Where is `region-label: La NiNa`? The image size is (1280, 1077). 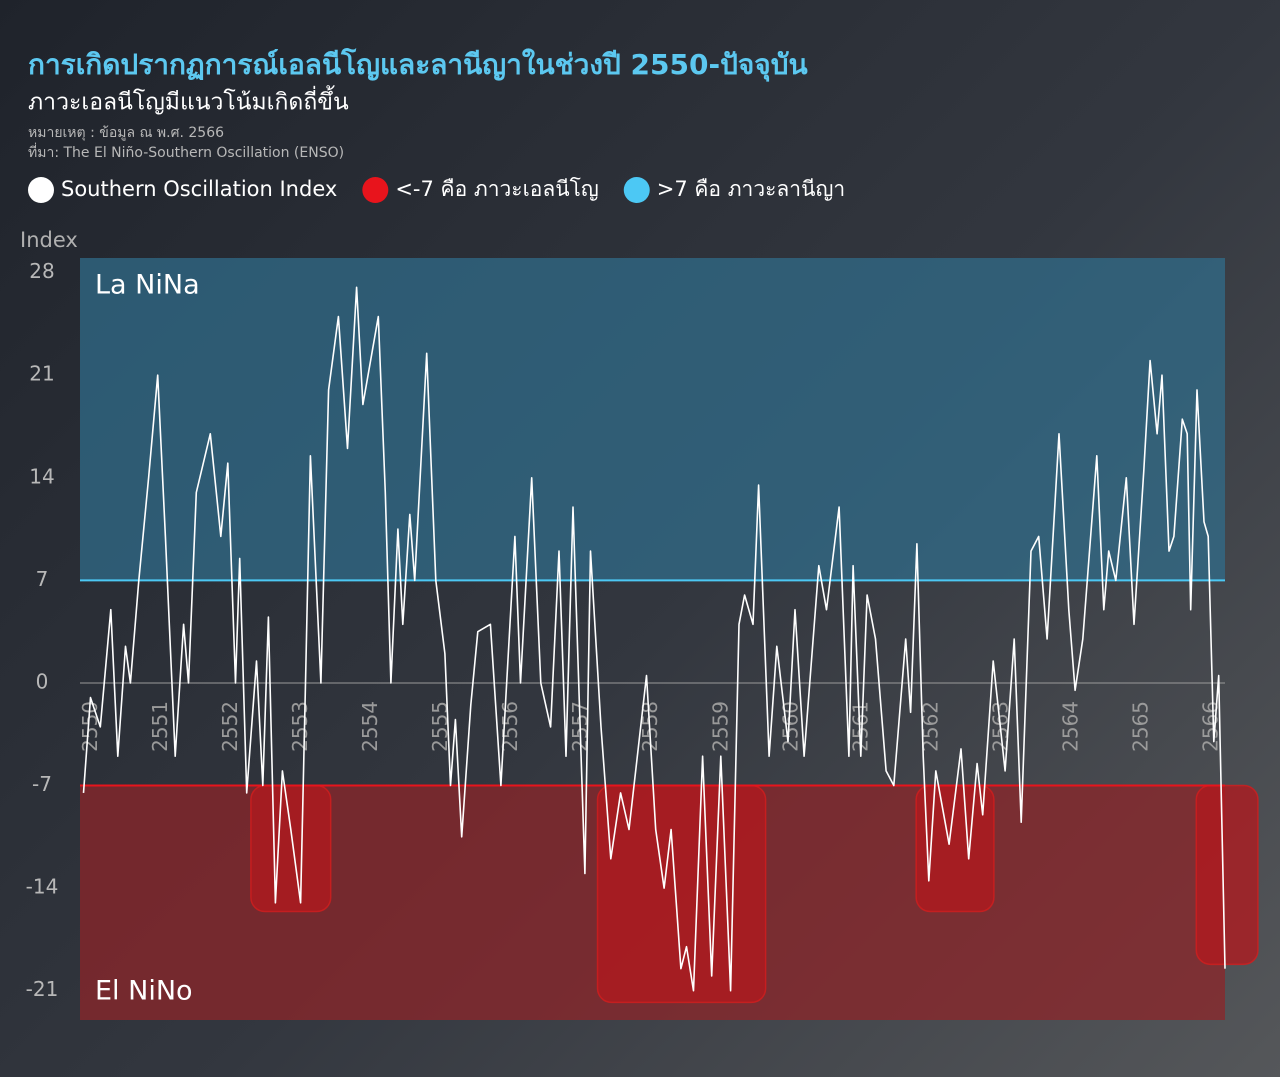 region-label: La NiNa is located at coordinates (147, 285).